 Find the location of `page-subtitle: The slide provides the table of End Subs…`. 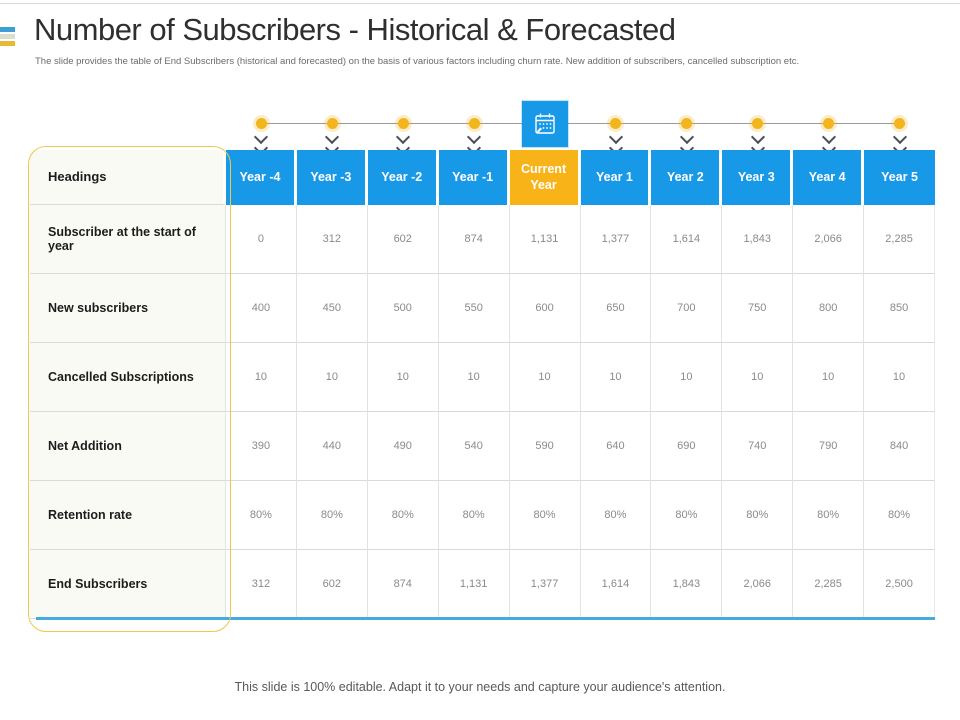

page-subtitle: The slide provides the table of End Subs… is located at coordinates (417, 61).